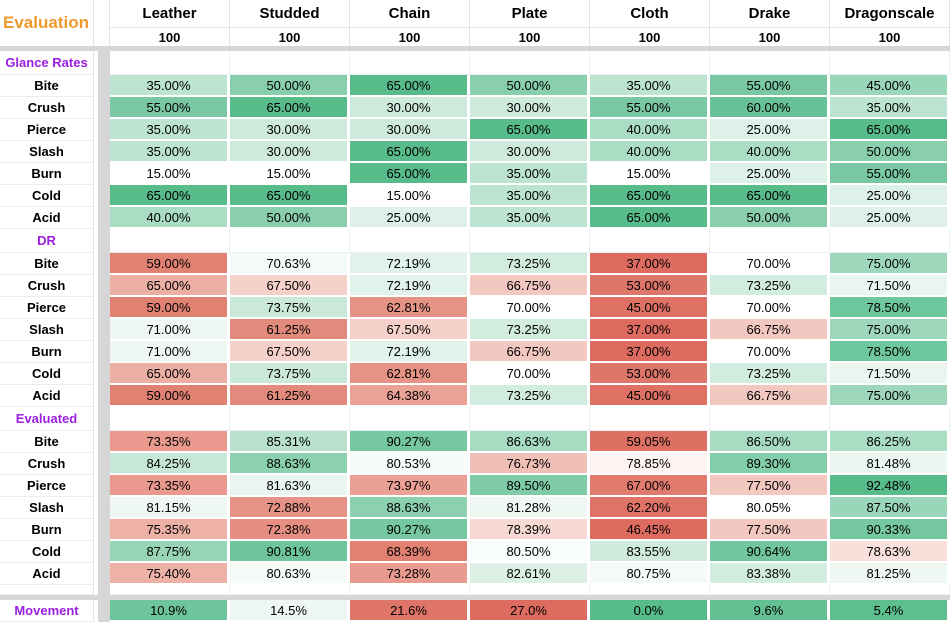 The image size is (950, 622). Describe the element at coordinates (170, 552) in the screenshot. I see `data-cell: 87.75%` at that location.